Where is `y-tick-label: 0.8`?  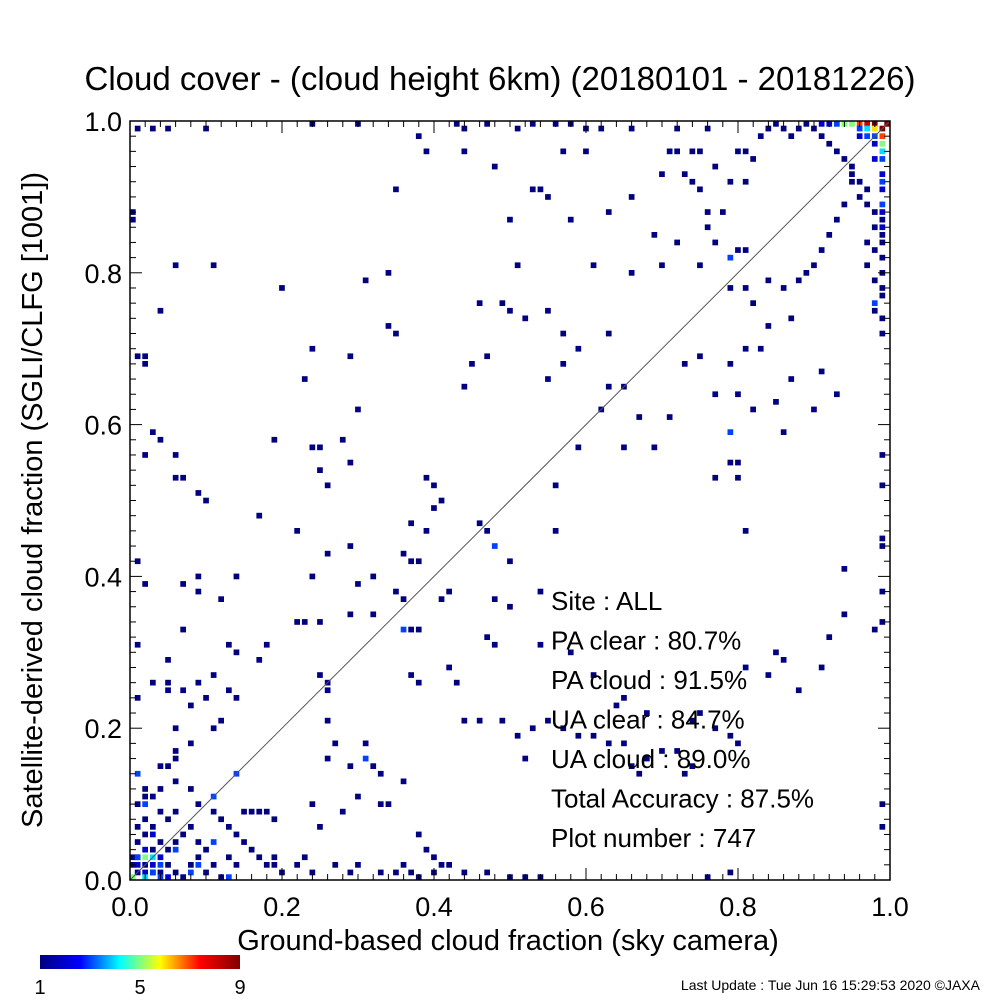 y-tick-label: 0.8 is located at coordinates (103, 274).